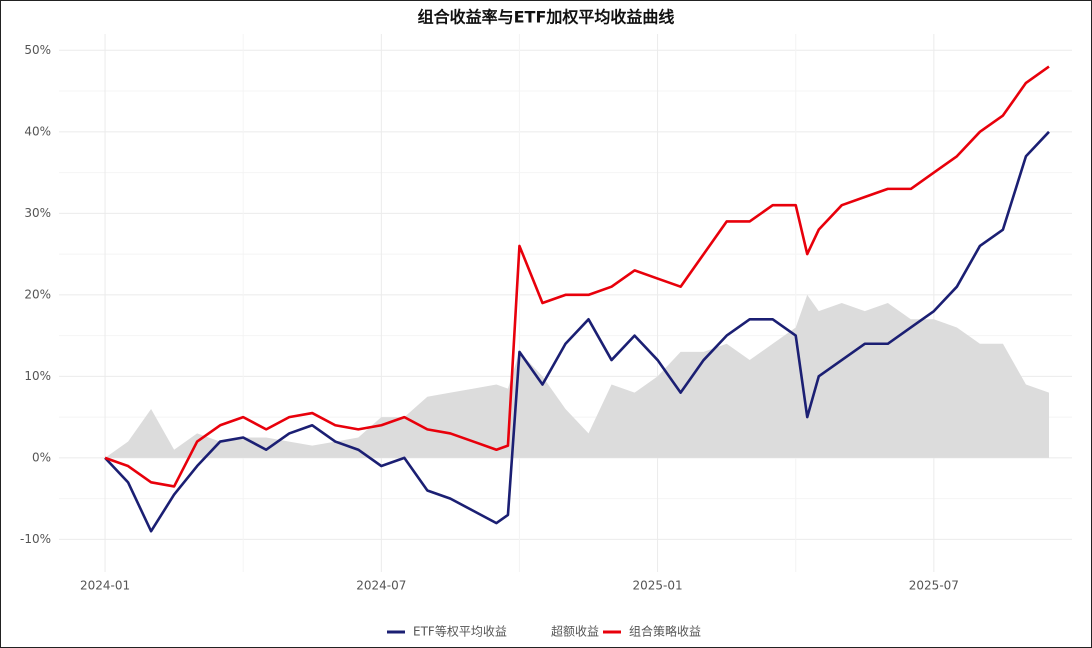  What do you see at coordinates (37, 50) in the screenshot?
I see `y-tick-label: 50%` at bounding box center [37, 50].